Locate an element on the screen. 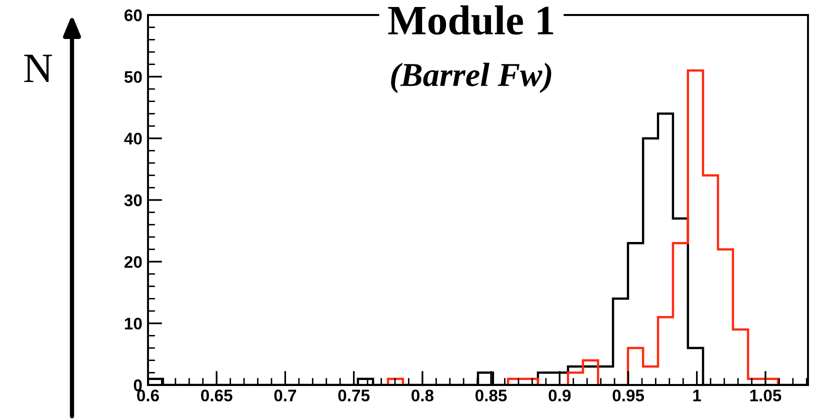 The image size is (818, 419). y-tick-label: 0 is located at coordinates (138, 385).